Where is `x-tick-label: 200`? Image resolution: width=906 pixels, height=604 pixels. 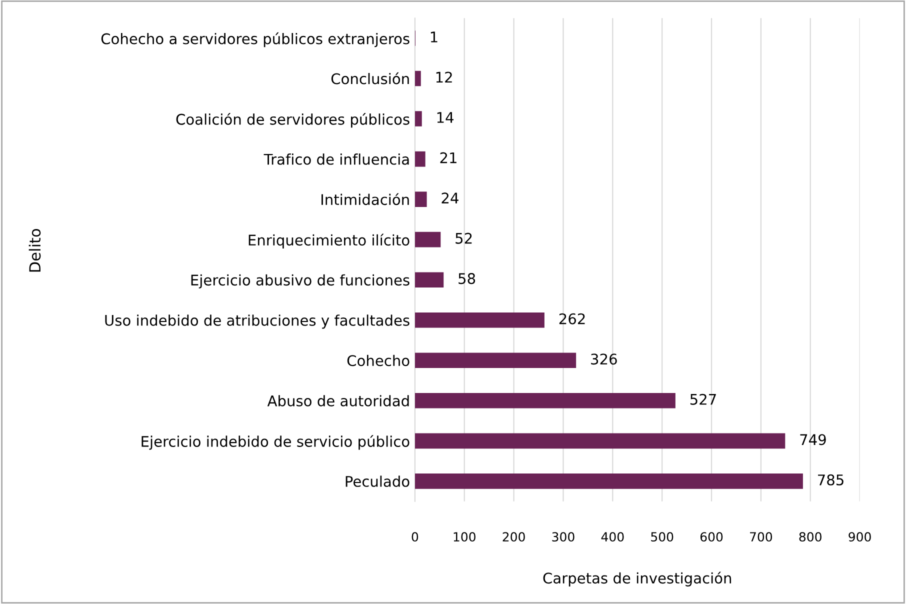
x-tick-label: 200 is located at coordinates (513, 537).